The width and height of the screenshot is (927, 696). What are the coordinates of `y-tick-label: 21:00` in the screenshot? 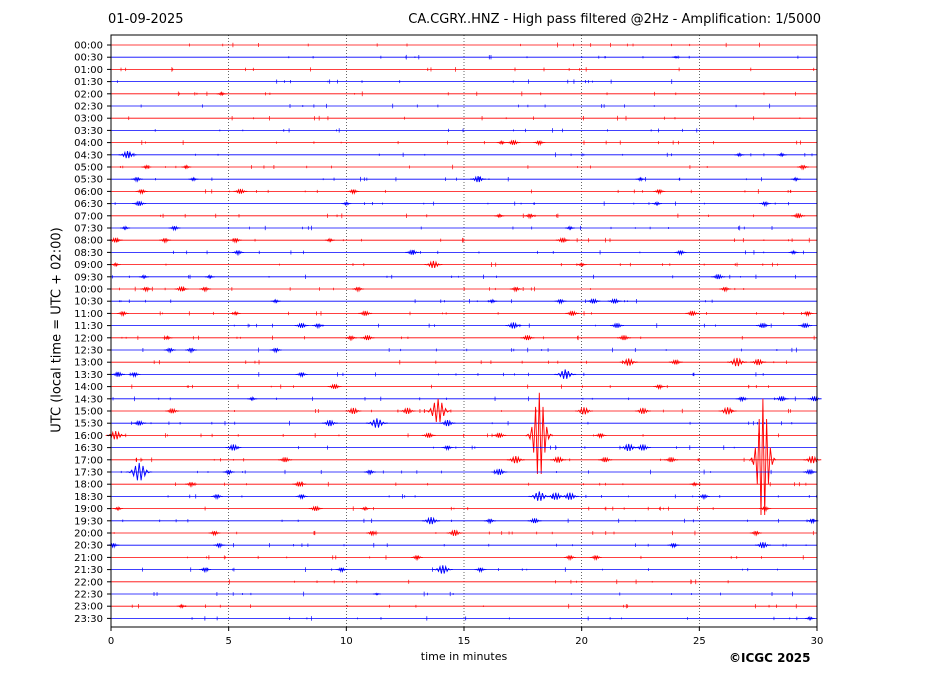 It's located at (88, 558).